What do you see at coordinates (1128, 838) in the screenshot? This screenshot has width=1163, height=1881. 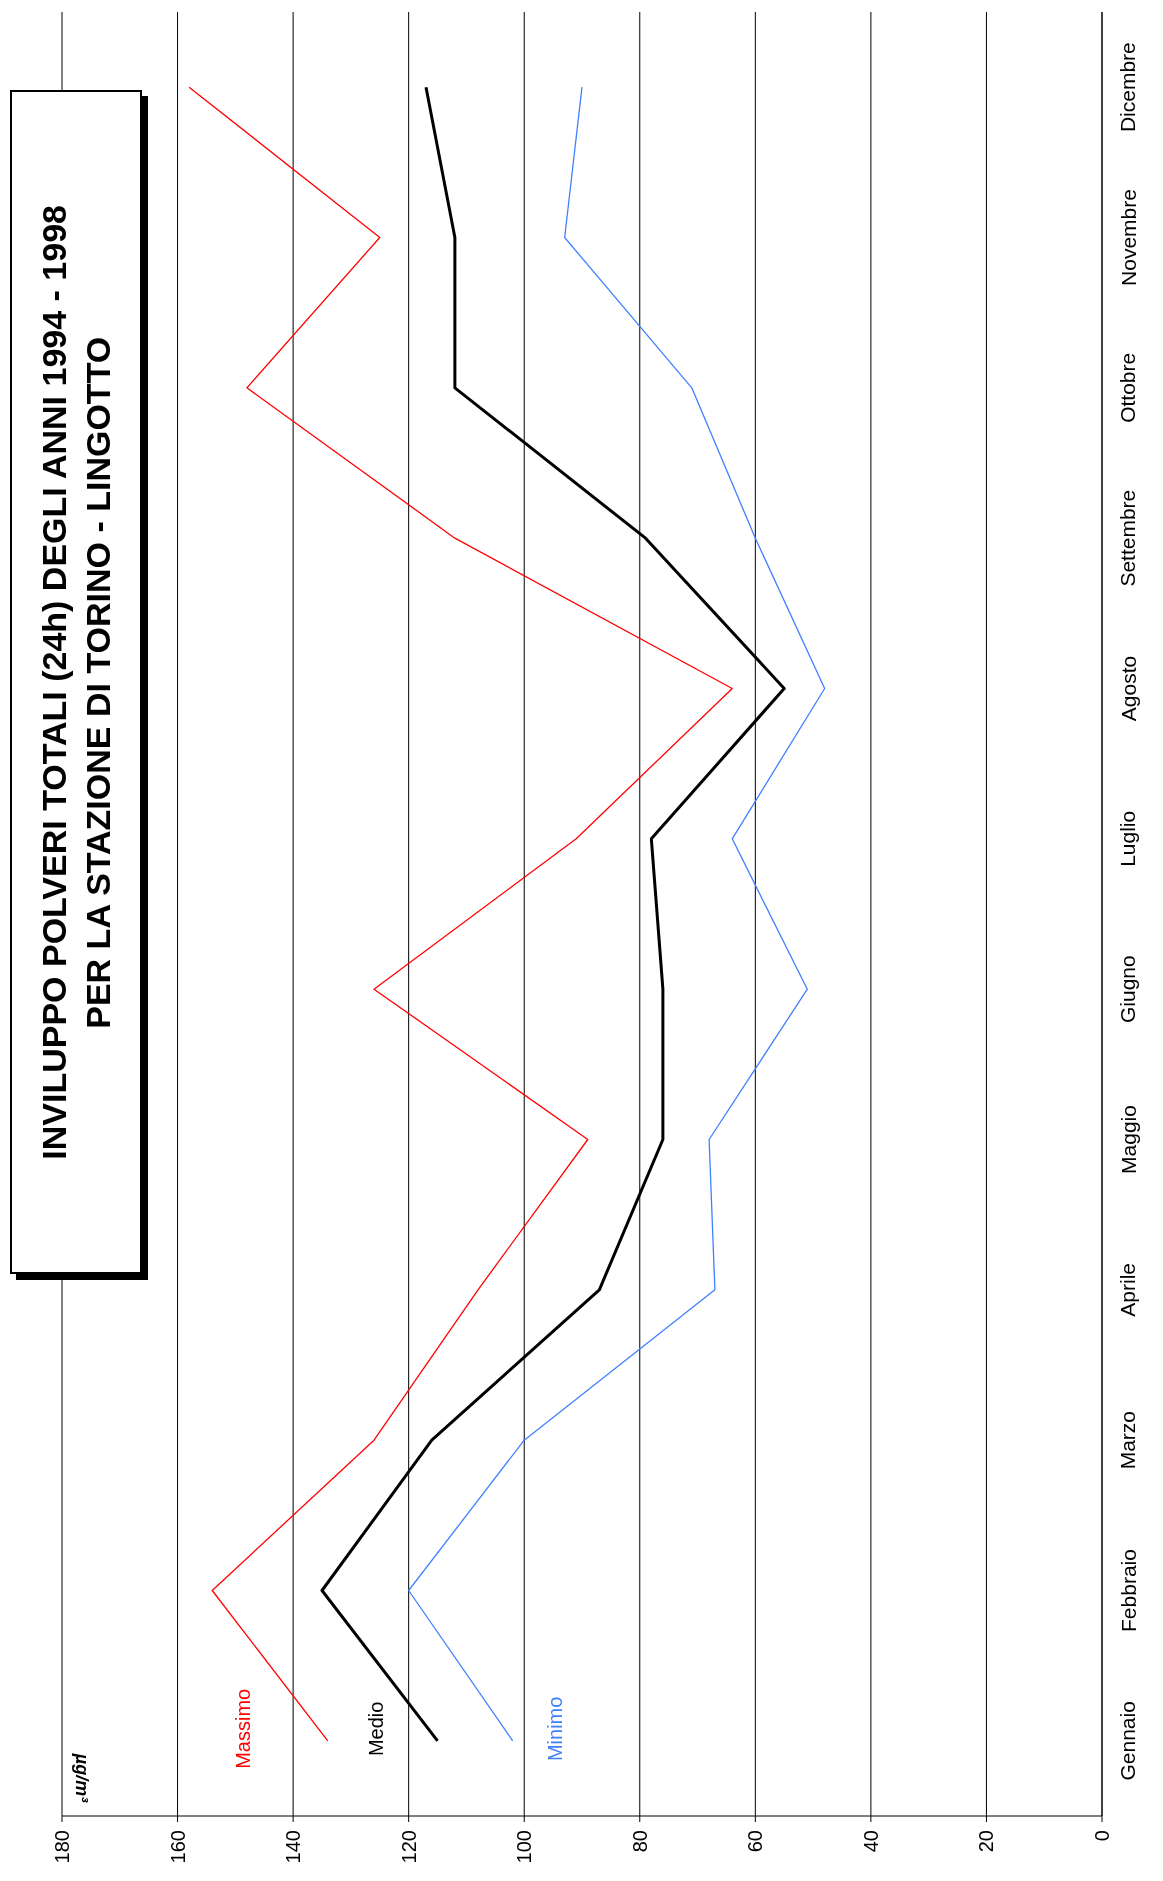 I see `y-tick-label: Luglio` at bounding box center [1128, 838].